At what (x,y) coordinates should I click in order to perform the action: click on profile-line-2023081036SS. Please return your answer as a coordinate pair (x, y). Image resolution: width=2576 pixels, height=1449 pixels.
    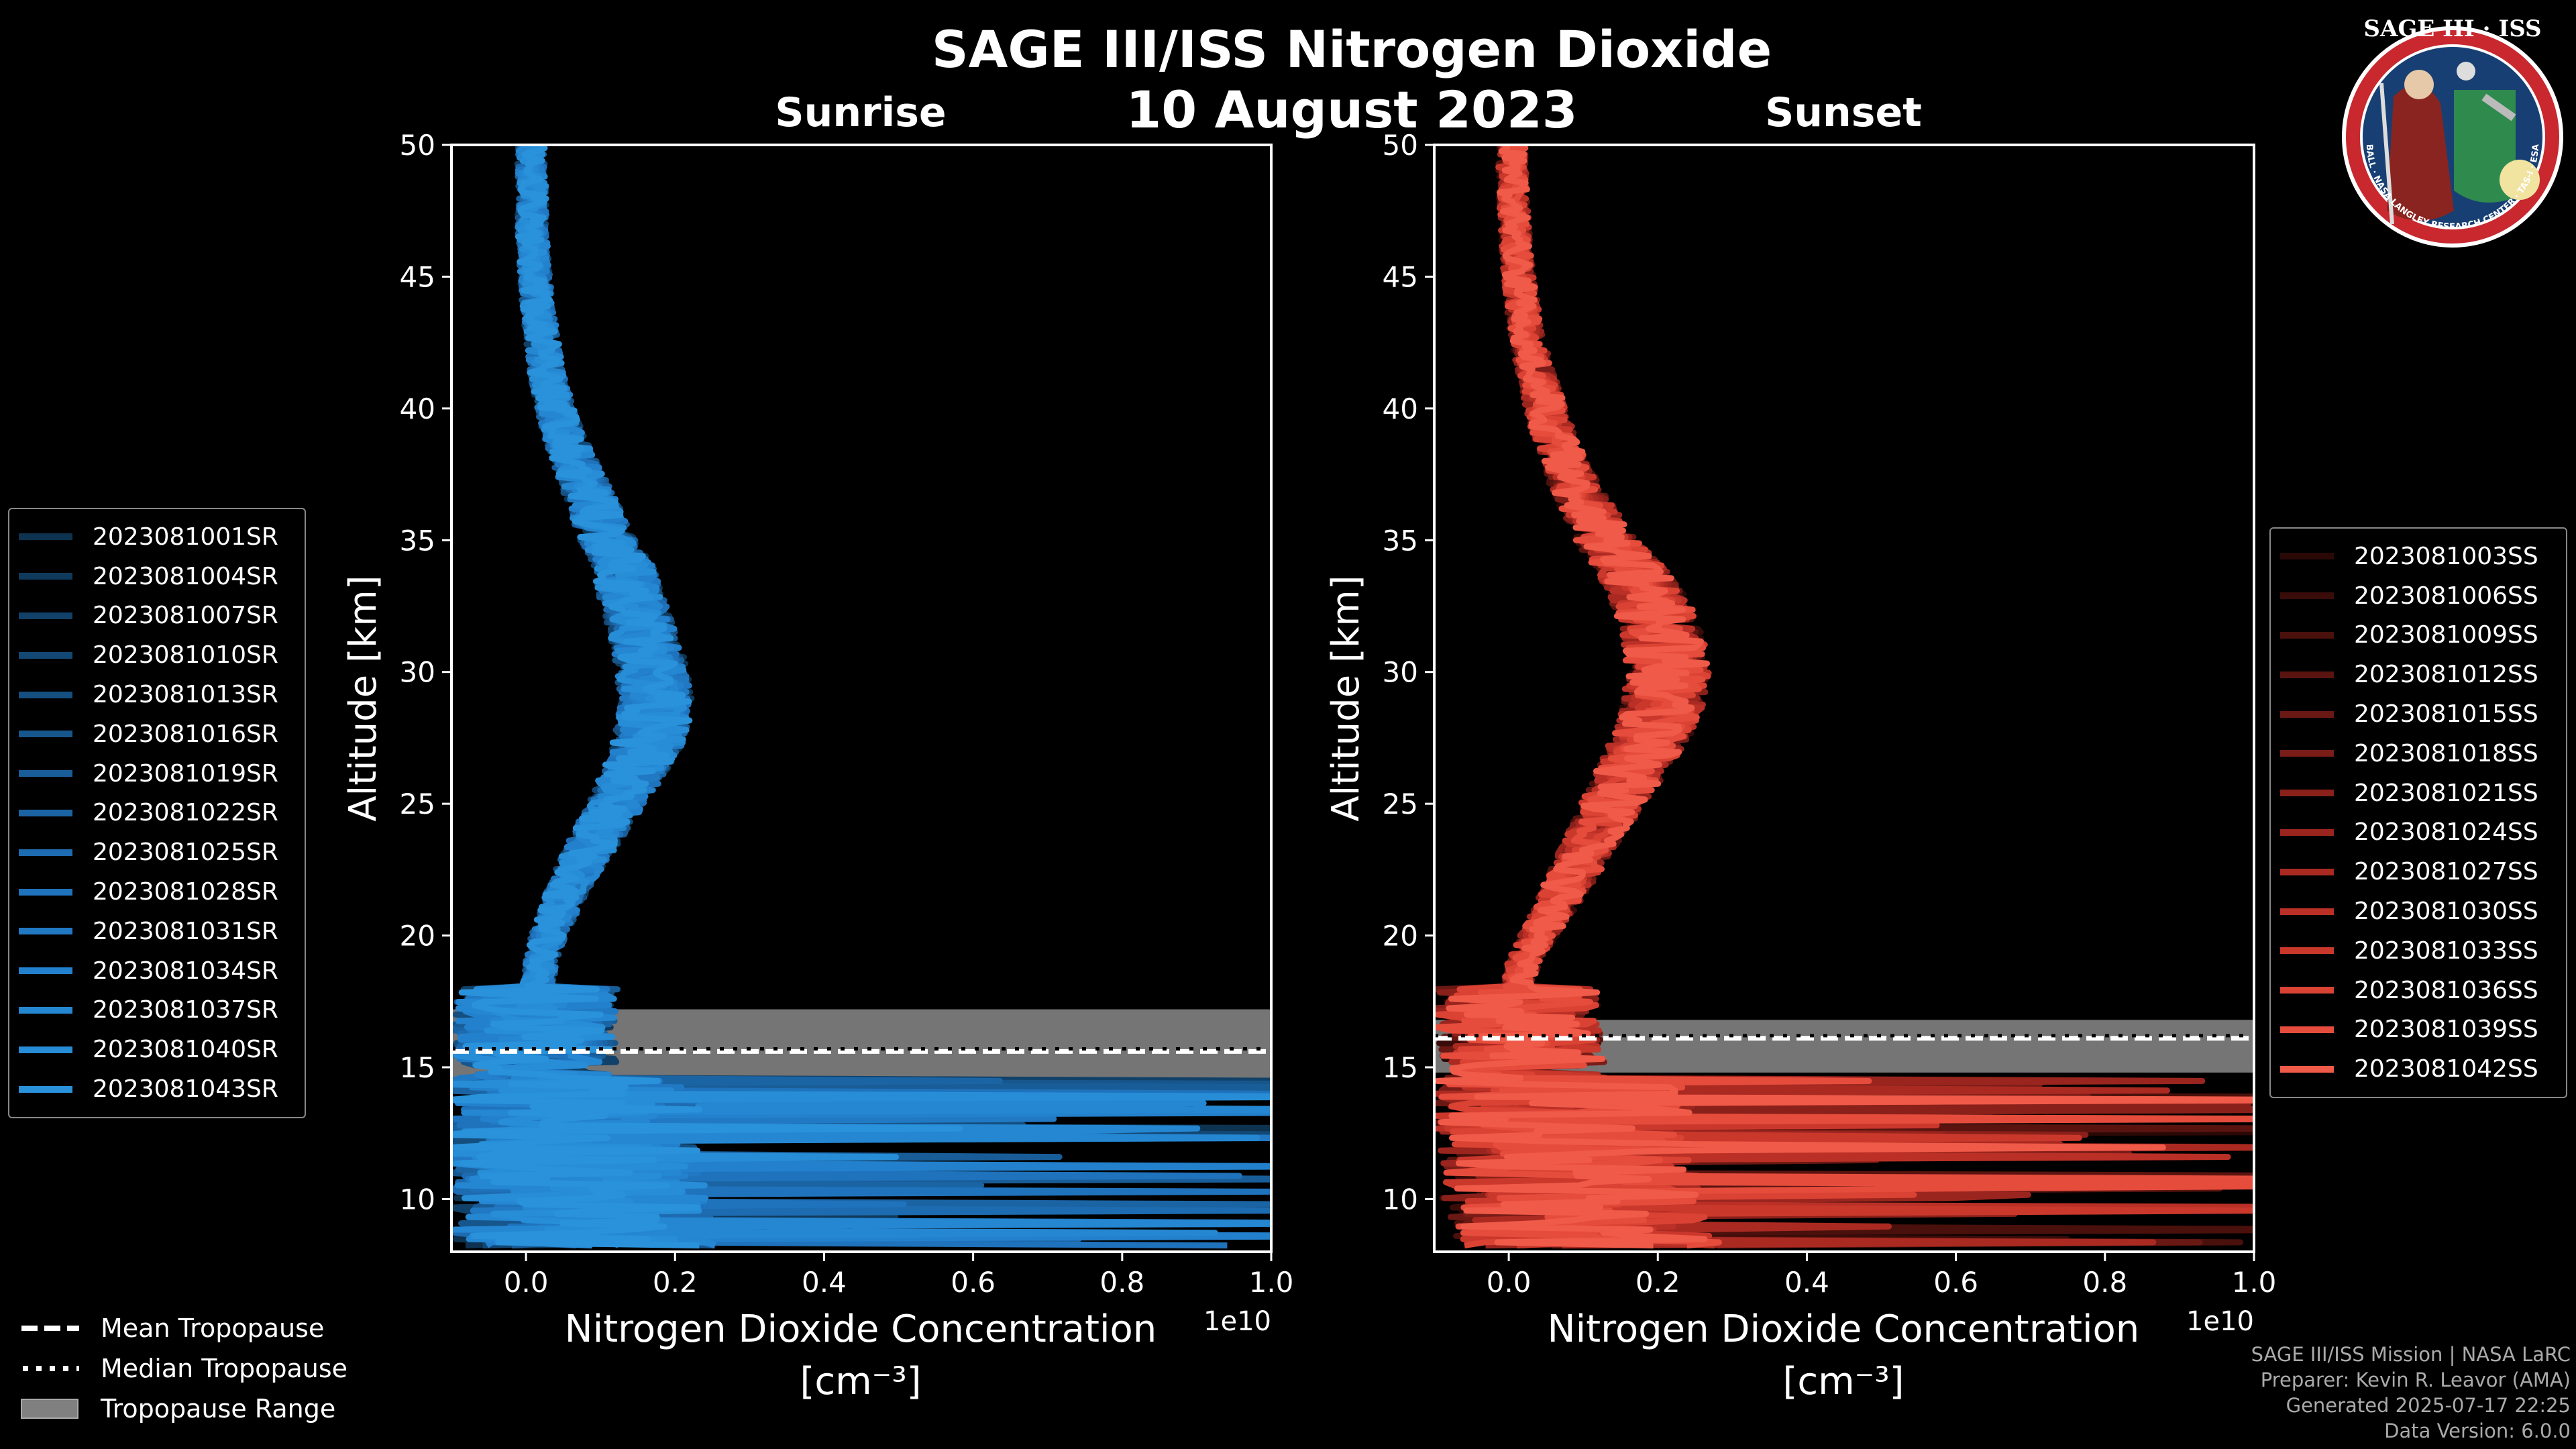
    Looking at the image, I should click on (1675, 697).